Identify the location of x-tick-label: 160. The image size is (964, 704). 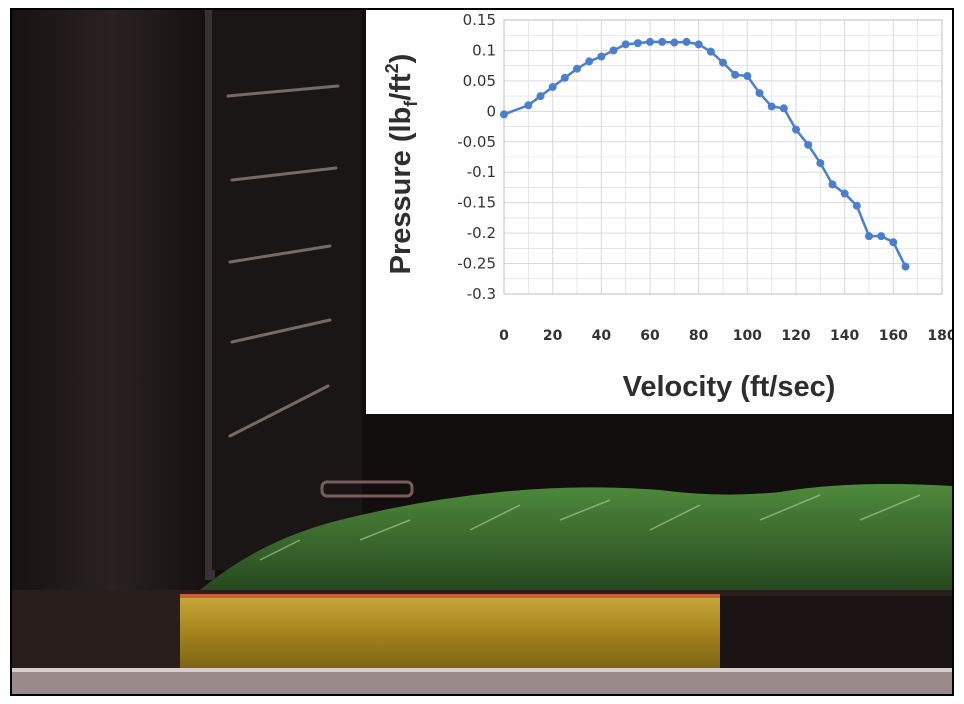
(893, 336).